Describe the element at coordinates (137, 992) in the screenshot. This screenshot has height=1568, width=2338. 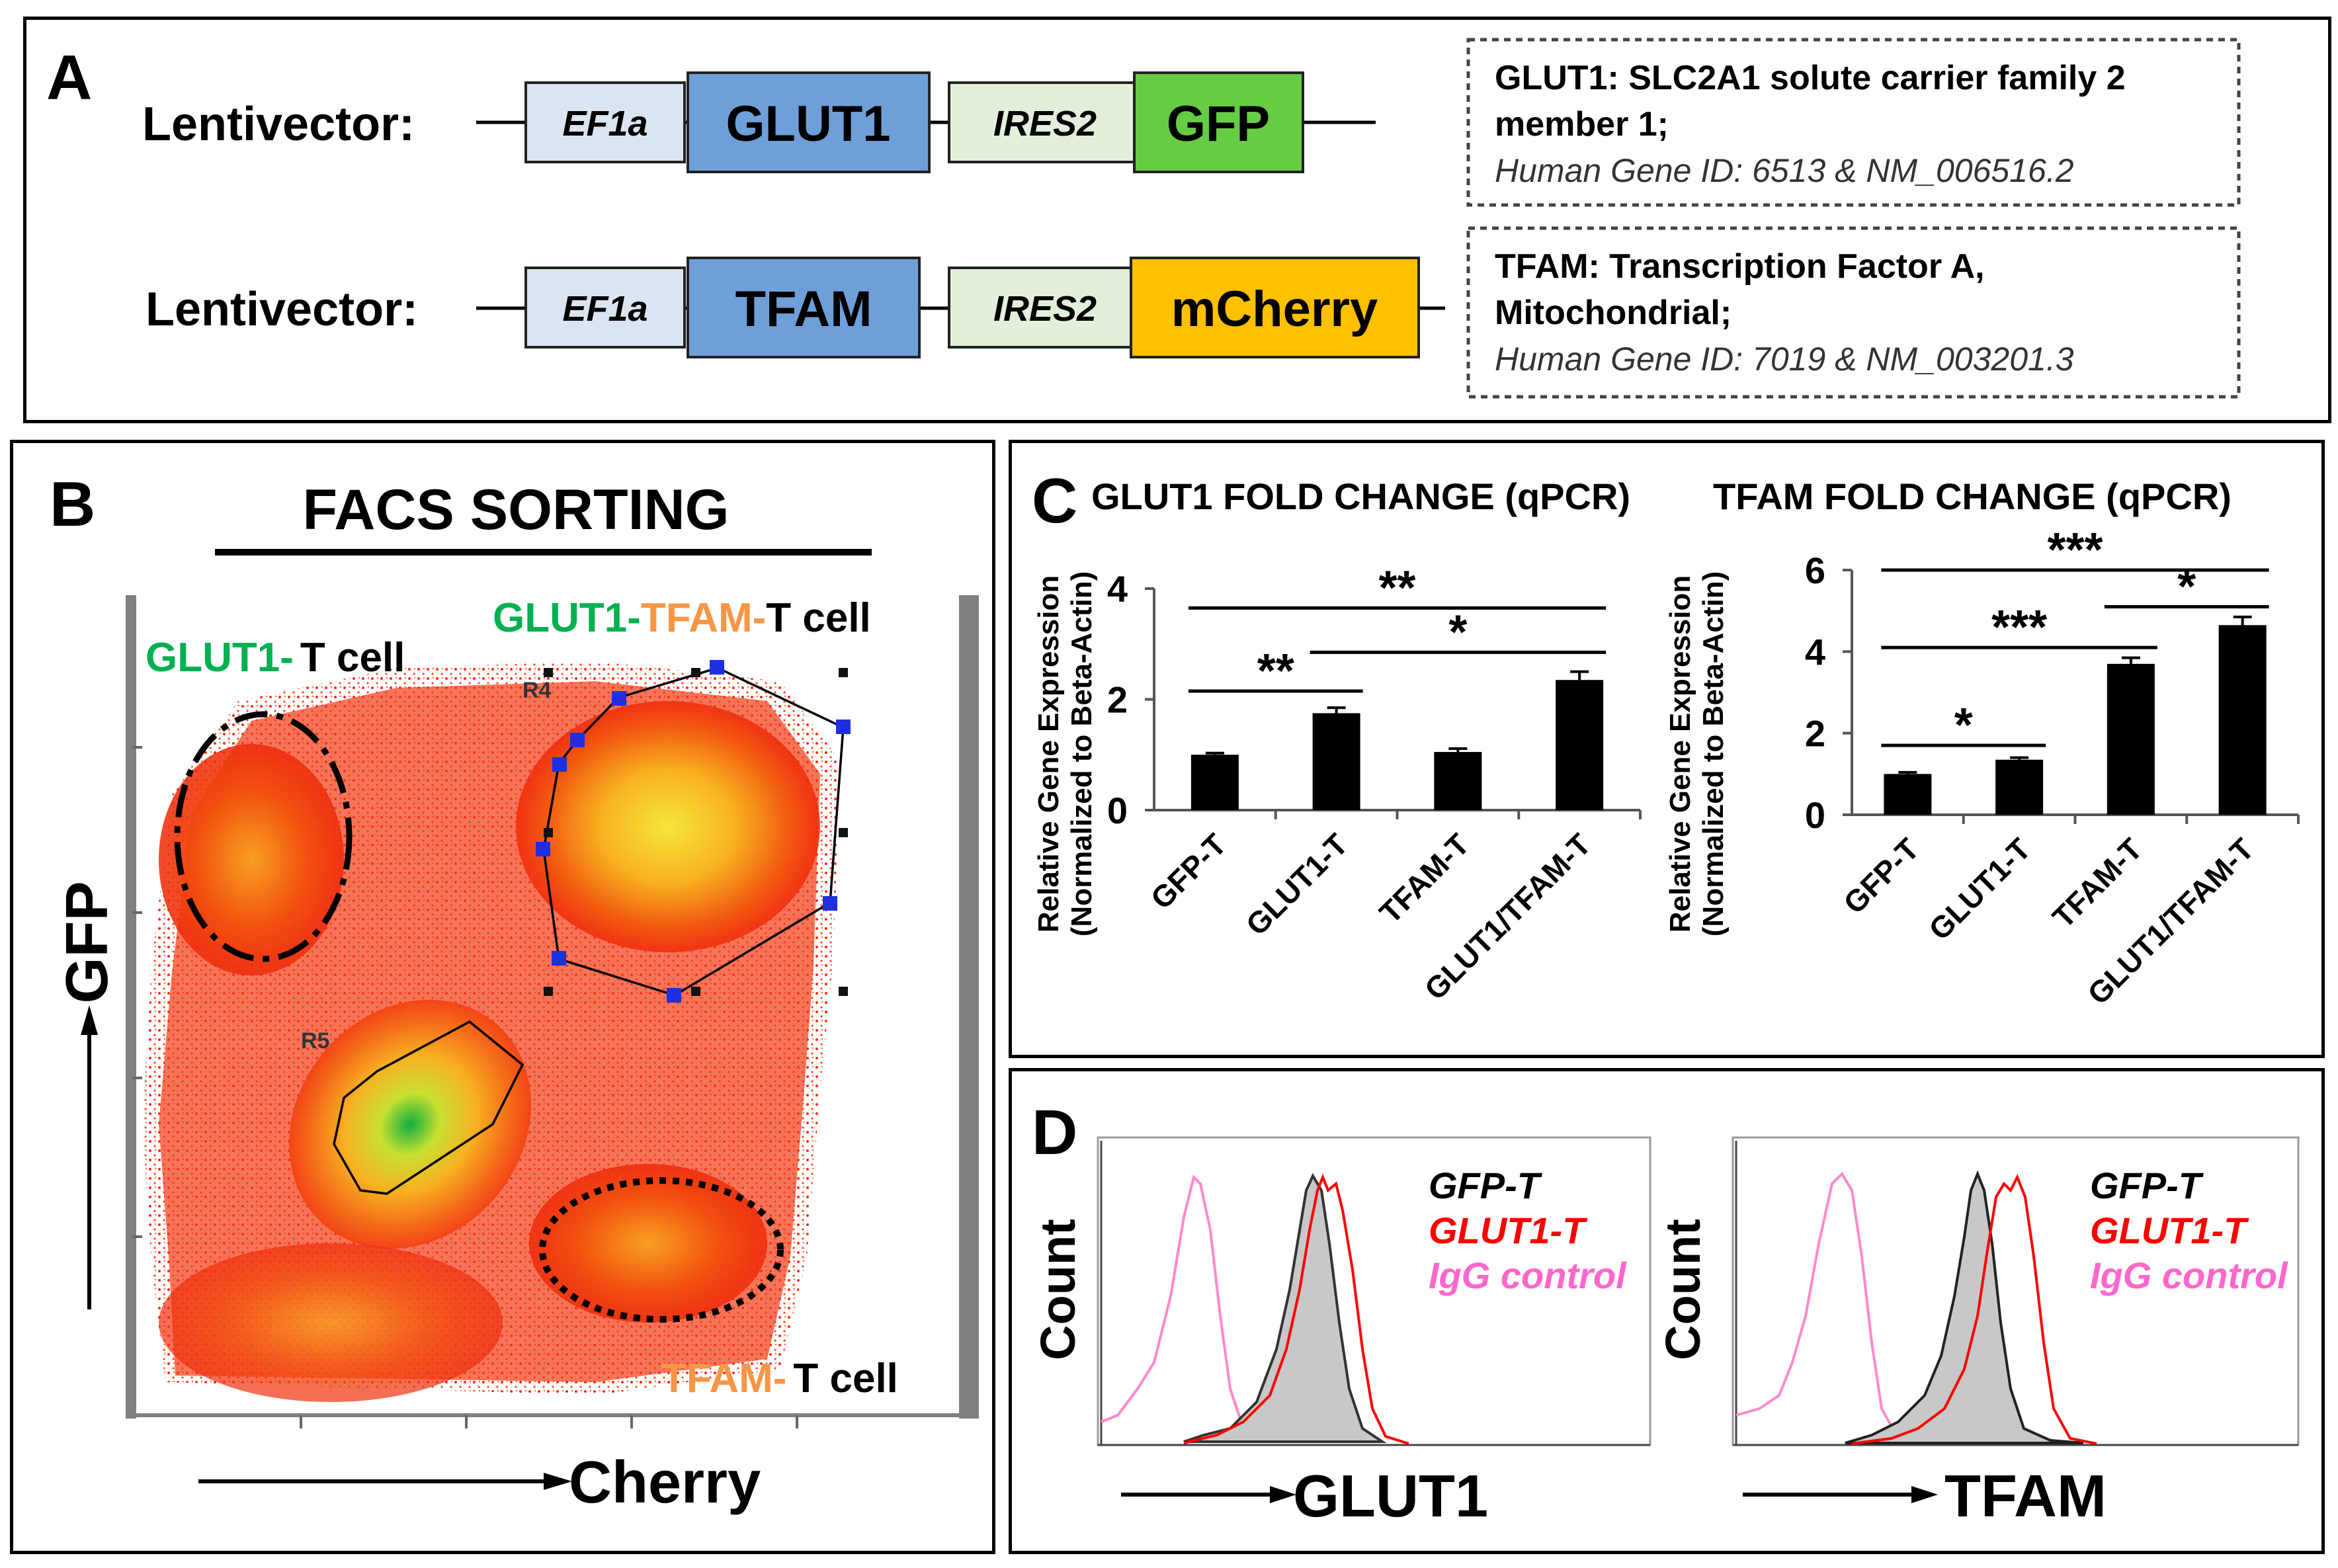
I see `facs-y-ticks` at that location.